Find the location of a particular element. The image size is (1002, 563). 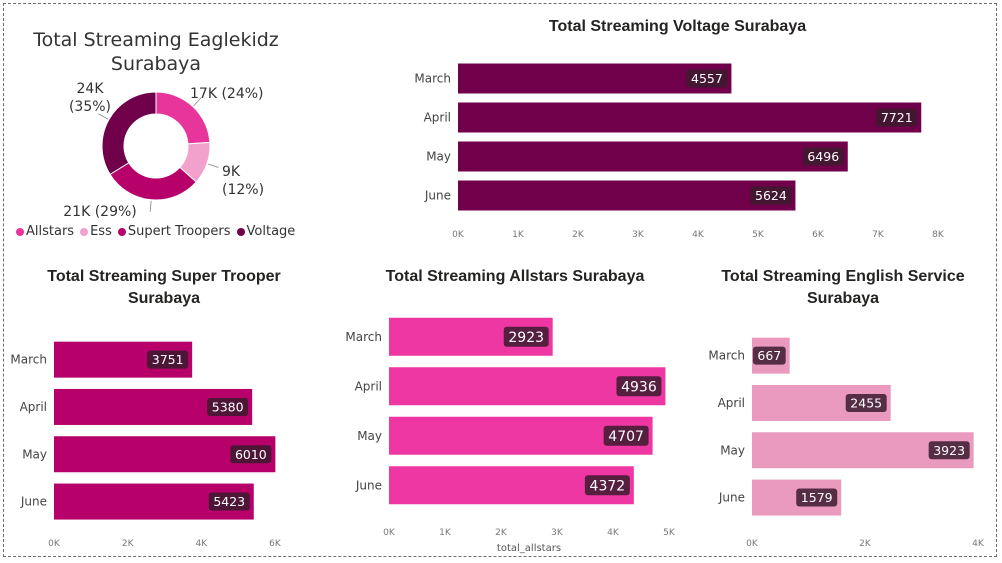

voltage-x-tick-8k: 8K is located at coordinates (938, 235).